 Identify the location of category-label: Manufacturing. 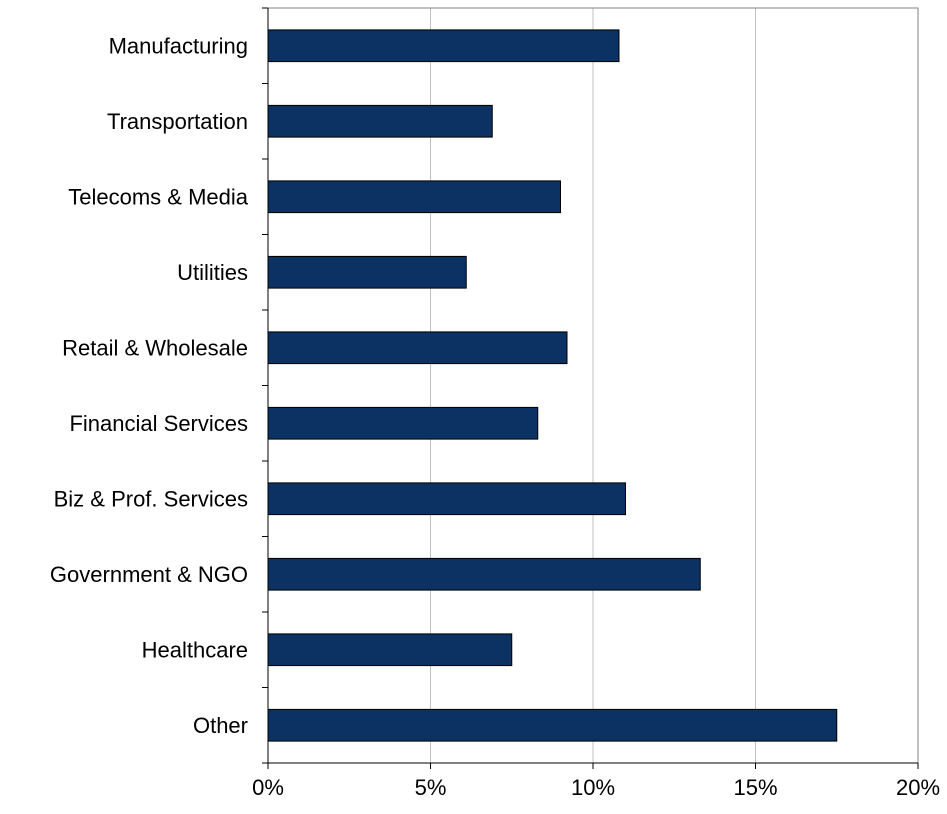
(178, 45).